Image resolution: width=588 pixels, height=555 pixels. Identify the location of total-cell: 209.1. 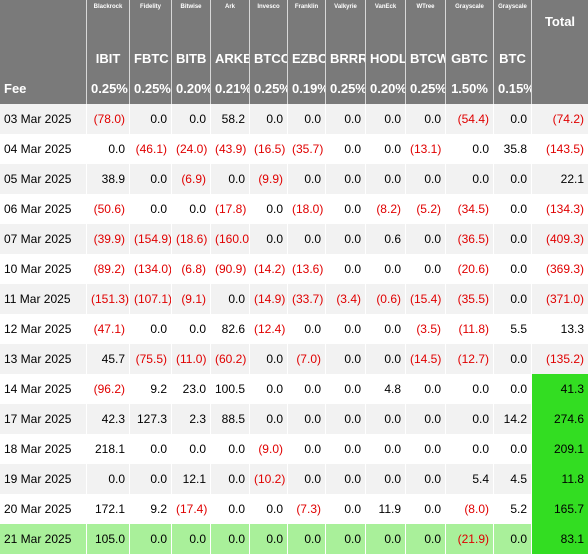
(559, 449).